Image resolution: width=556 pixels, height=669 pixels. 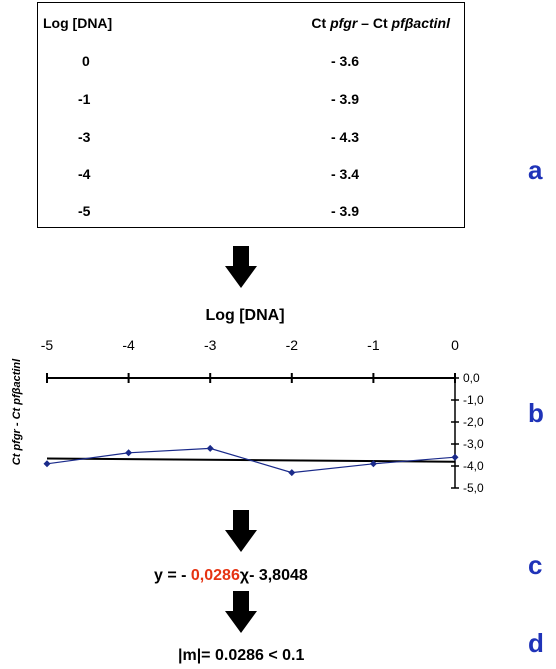 I want to click on panel-label-b: b, so click(x=536, y=413).